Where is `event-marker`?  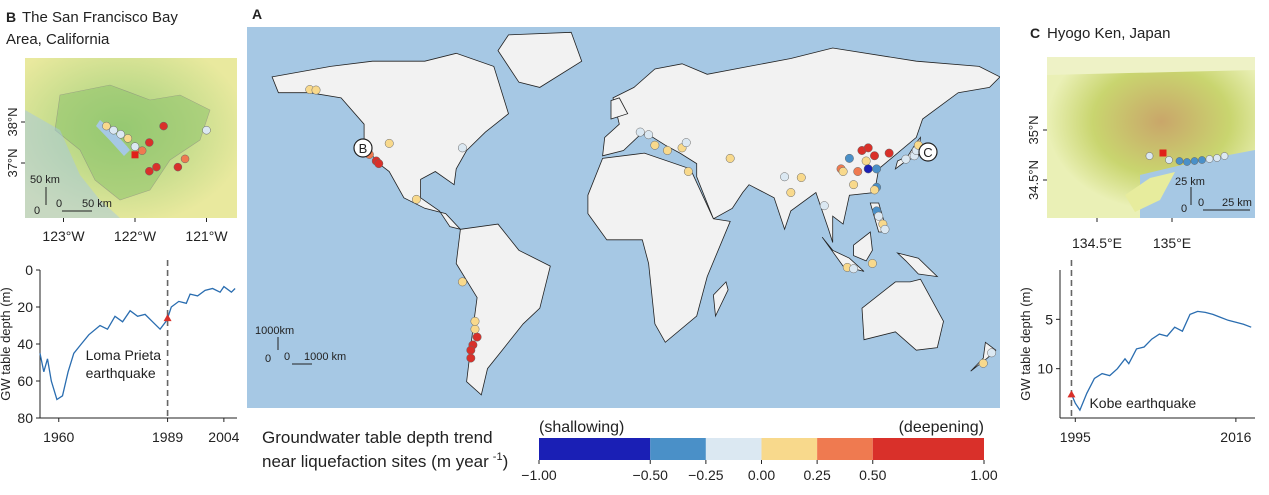 event-marker is located at coordinates (167, 318).